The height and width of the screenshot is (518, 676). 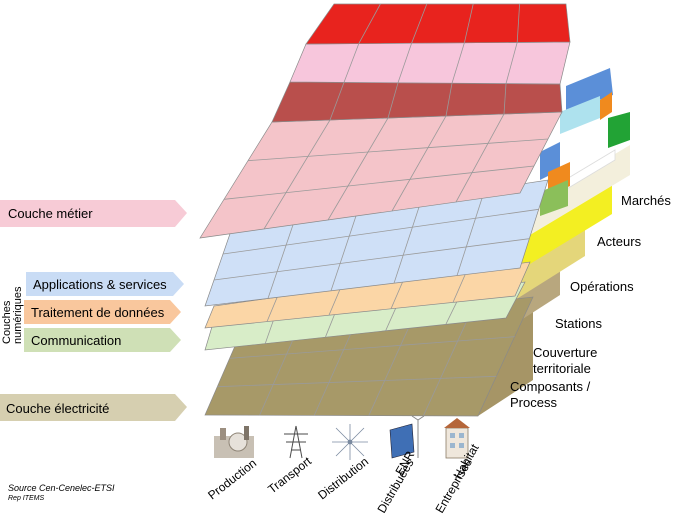 I want to click on plane-applications, so click(x=376, y=243).